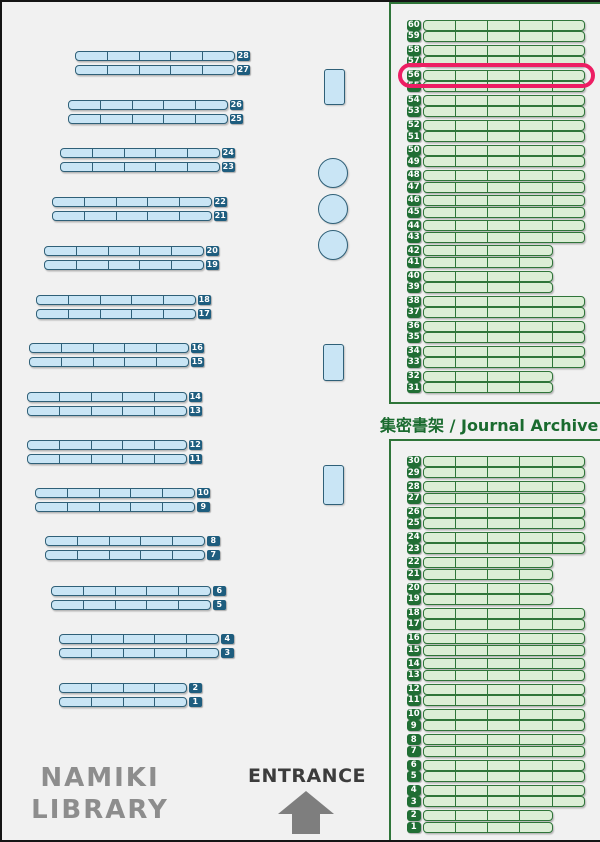  Describe the element at coordinates (413, 338) in the screenshot. I see `archive-row-number-badge: 35` at that location.